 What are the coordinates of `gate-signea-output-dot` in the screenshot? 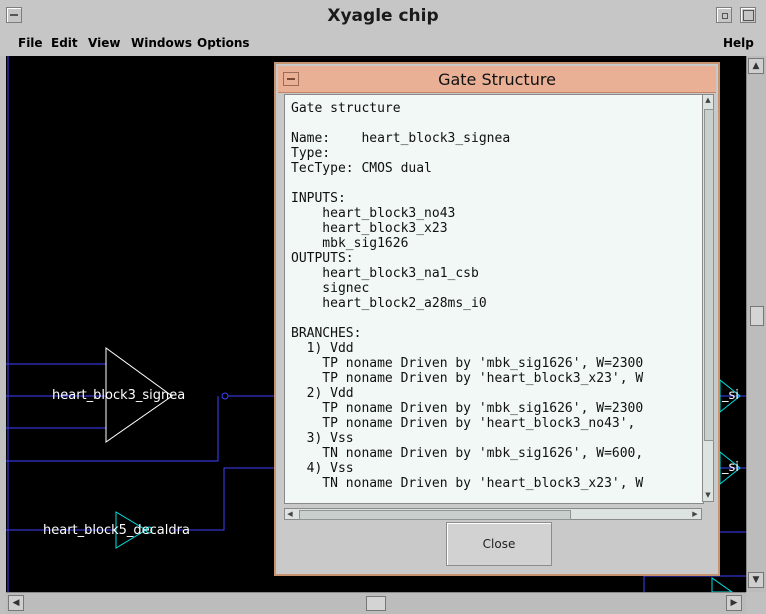 It's located at (225, 396).